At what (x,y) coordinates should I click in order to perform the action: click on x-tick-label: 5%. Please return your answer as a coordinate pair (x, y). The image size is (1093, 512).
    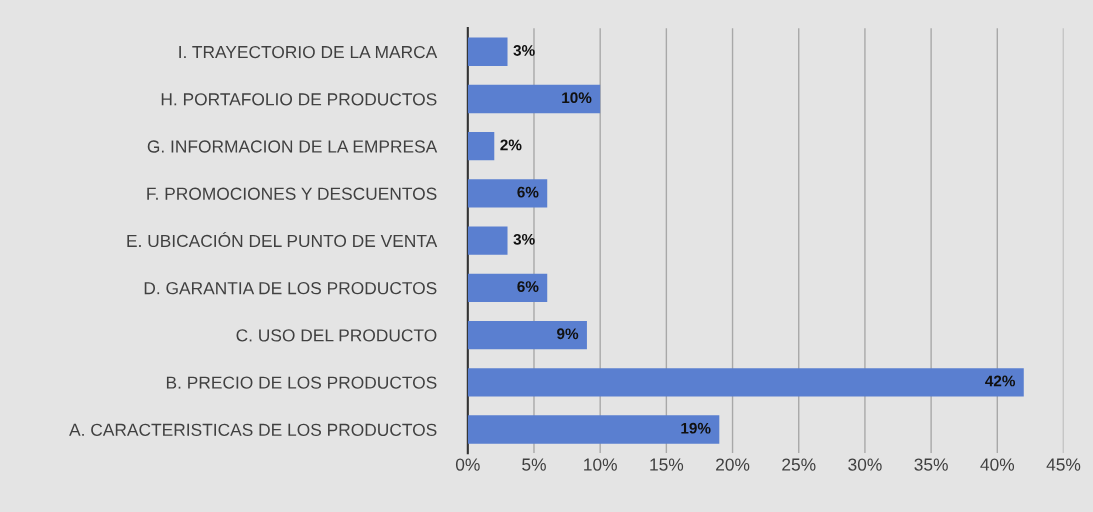
    Looking at the image, I should click on (534, 464).